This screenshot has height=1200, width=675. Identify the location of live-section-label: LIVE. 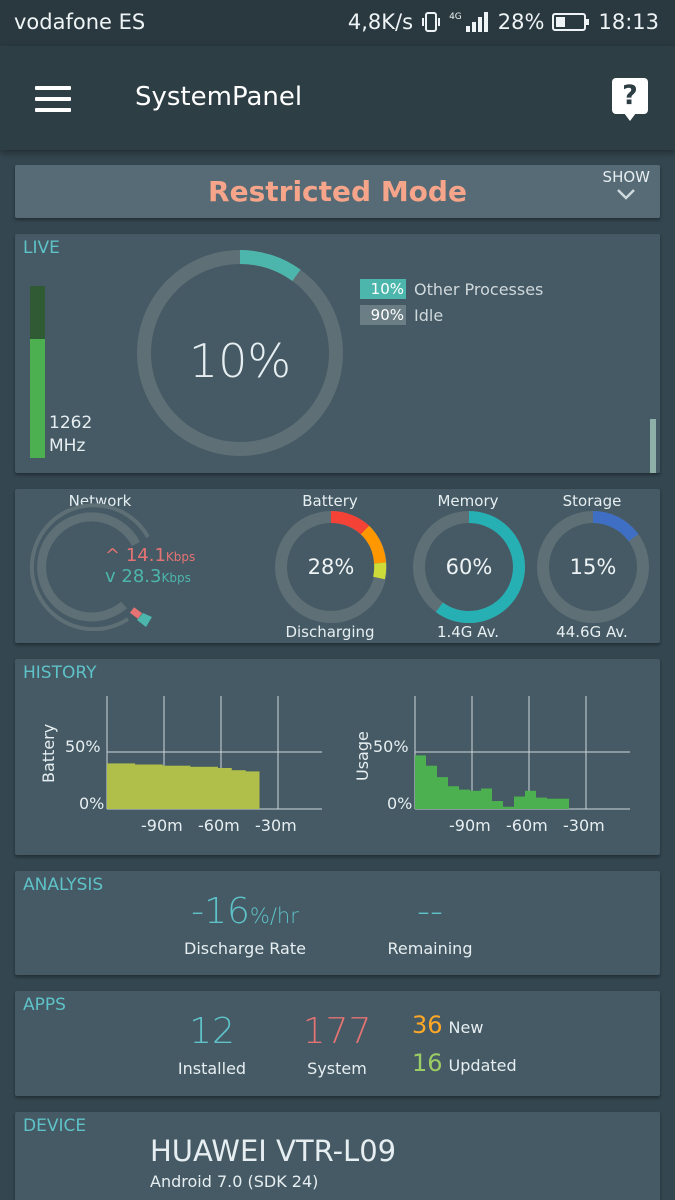
(41, 248).